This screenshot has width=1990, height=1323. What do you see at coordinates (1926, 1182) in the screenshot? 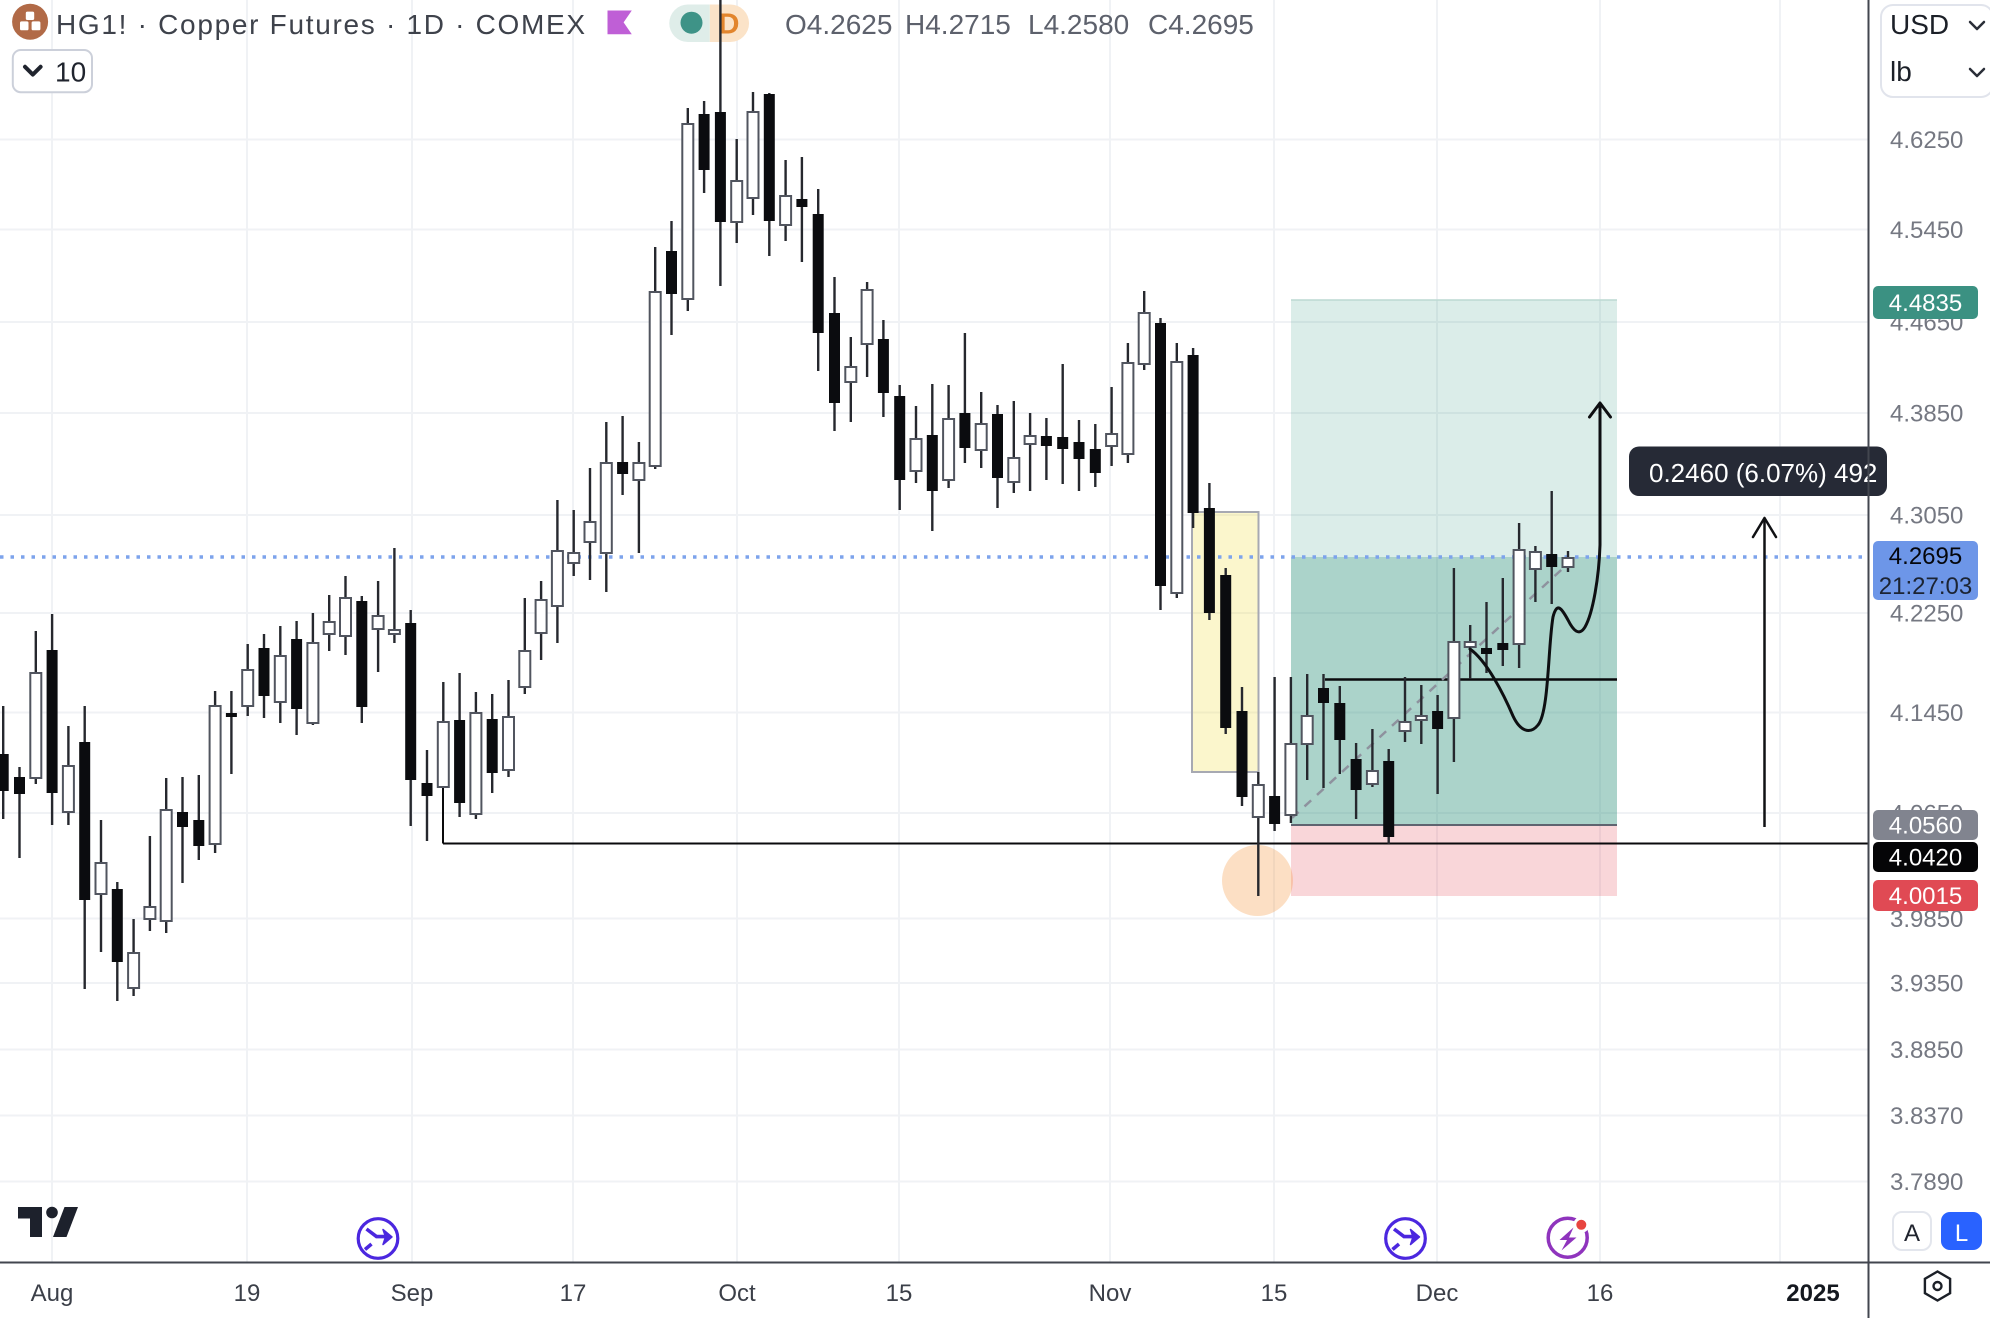
I see `svg-text: 3.7890` at bounding box center [1926, 1182].